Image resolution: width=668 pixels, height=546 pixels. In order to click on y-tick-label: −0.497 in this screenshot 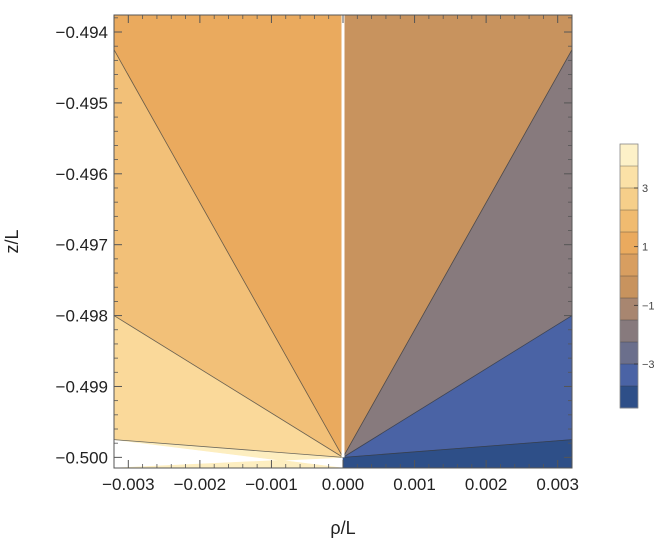, I will do `click(82, 245)`.